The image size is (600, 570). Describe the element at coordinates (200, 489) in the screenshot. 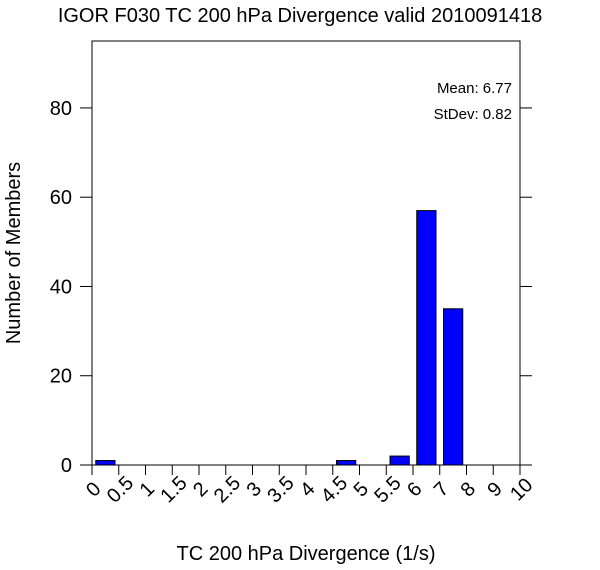

I see `x-tick-label: 2` at that location.